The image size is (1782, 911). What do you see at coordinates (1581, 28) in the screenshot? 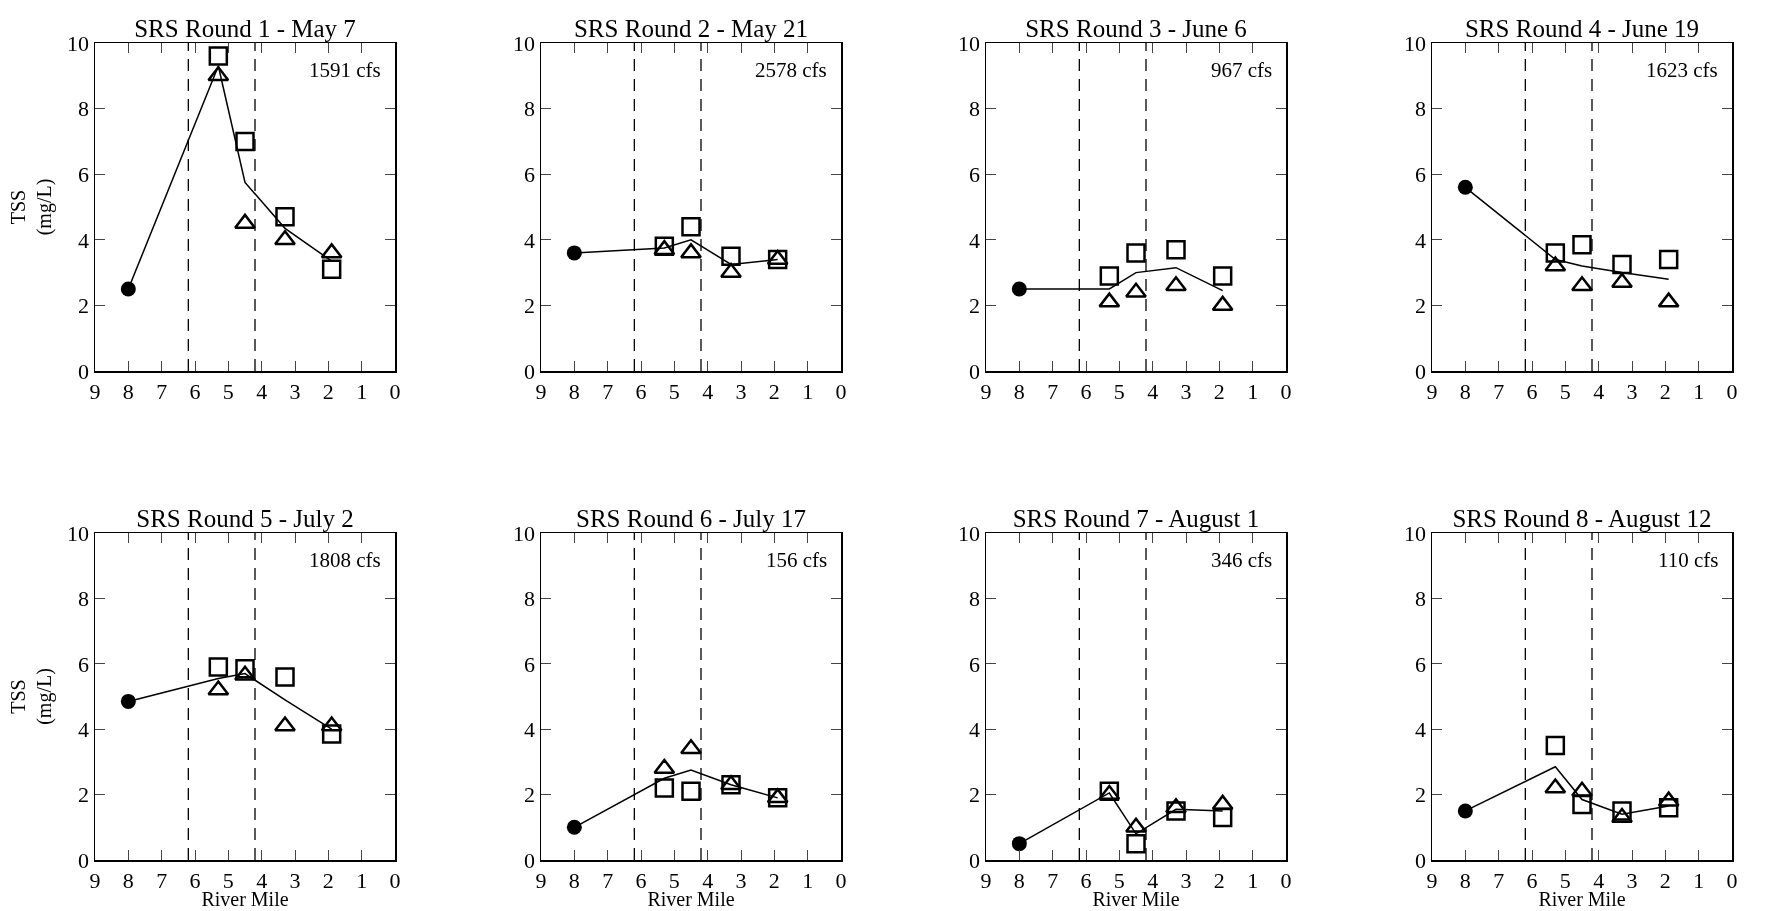
I see `chart-title: SRS Round 4 - June 19` at bounding box center [1581, 28].